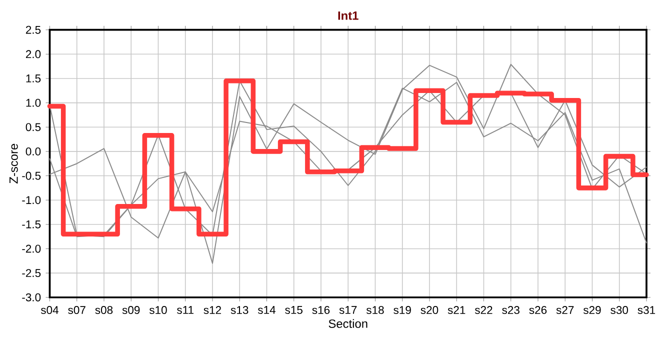  What do you see at coordinates (185, 310) in the screenshot?
I see `x-tick-label: s11` at bounding box center [185, 310].